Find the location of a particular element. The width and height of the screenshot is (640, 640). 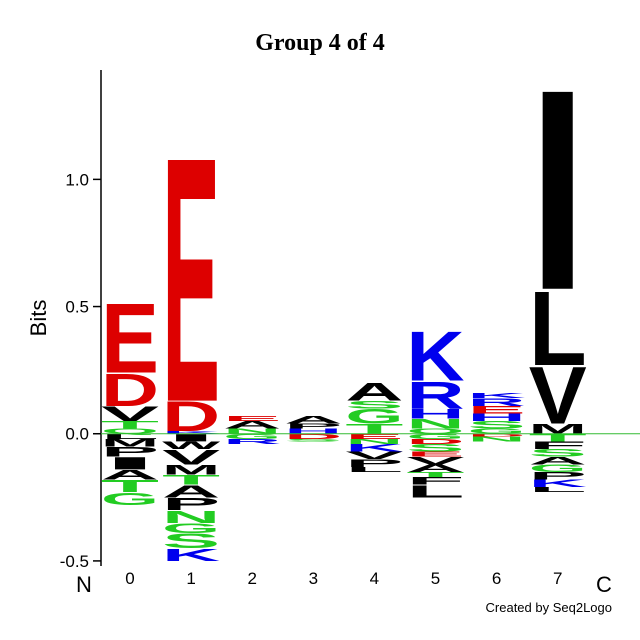

x-tick-label: 5 is located at coordinates (435, 578).